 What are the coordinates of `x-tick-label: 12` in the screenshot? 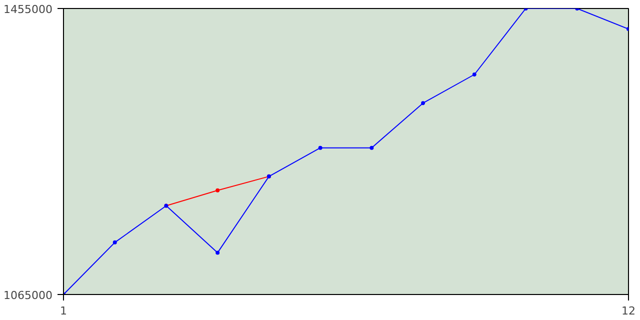 It's located at (629, 311).